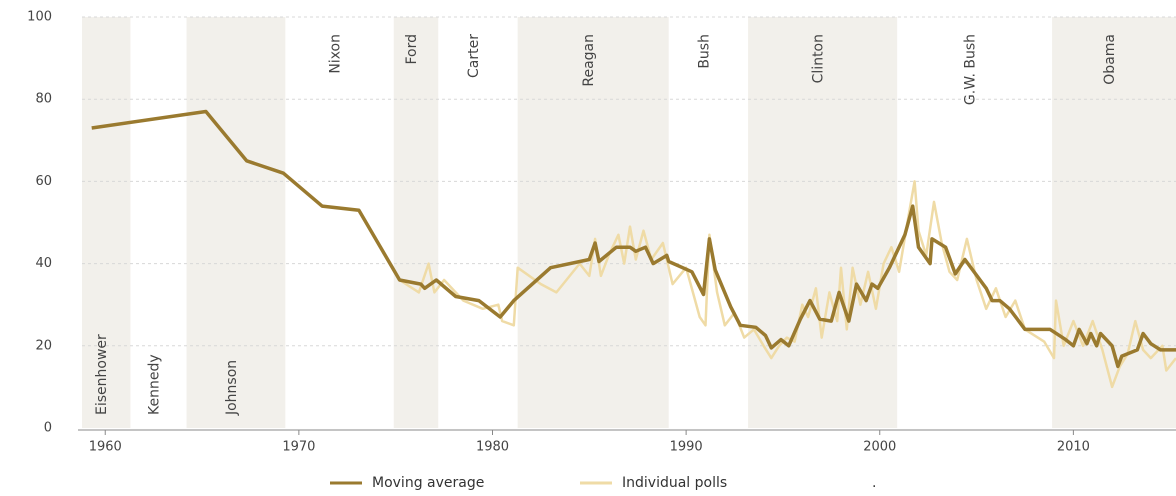 This screenshot has width=1176, height=496. Describe the element at coordinates (589, 60) in the screenshot. I see `era-label: Reagan` at that location.